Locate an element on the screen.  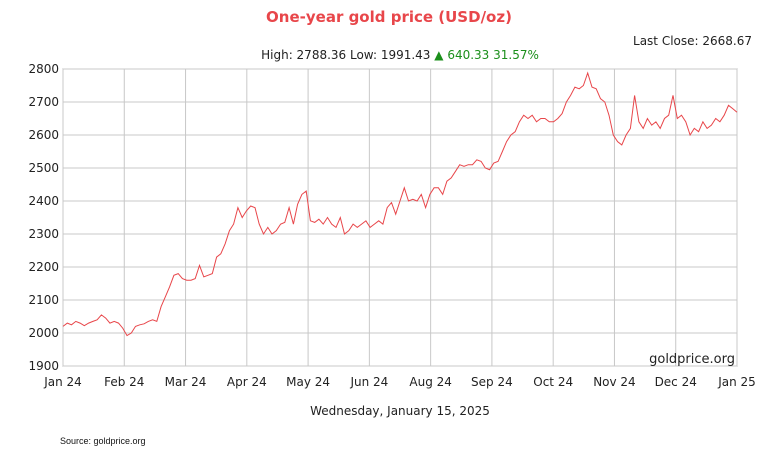
source-text: Source: goldprice.org is located at coordinates (103, 441).